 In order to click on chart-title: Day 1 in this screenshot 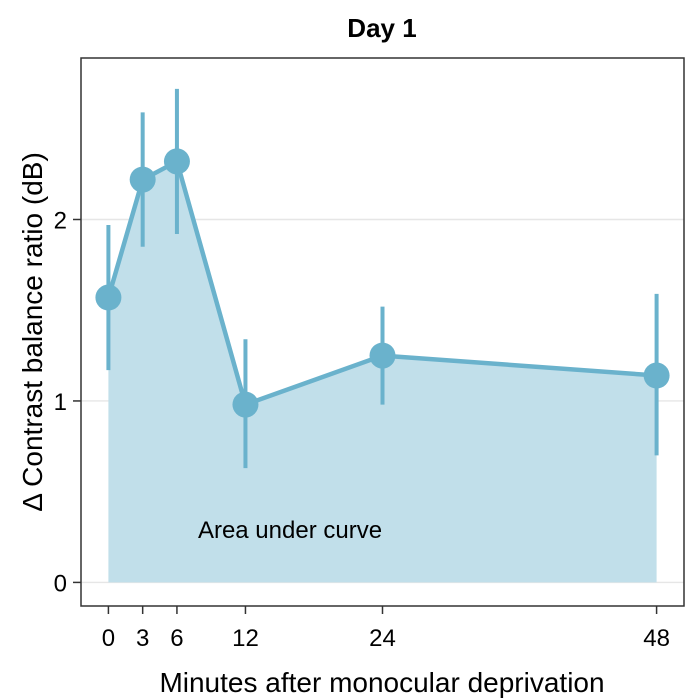, I will do `click(381, 28)`.